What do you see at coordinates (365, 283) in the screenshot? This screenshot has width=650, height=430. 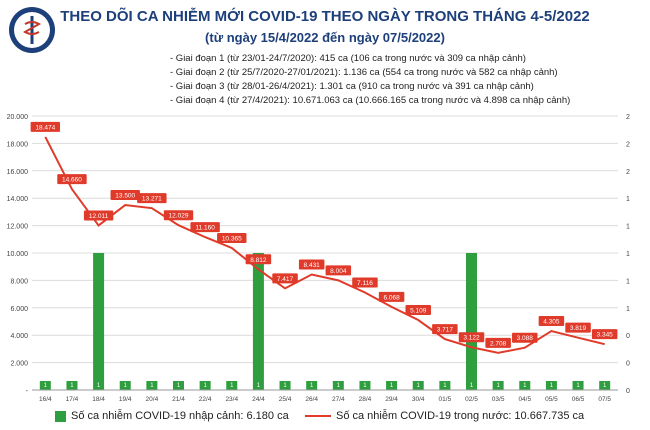 I see `domestic-point-label: 7.116` at bounding box center [365, 283].